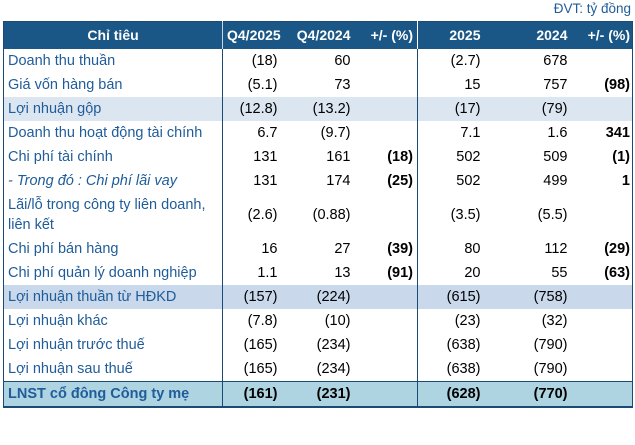  What do you see at coordinates (252, 345) in the screenshot?
I see `value-cell: (165)` at bounding box center [252, 345].